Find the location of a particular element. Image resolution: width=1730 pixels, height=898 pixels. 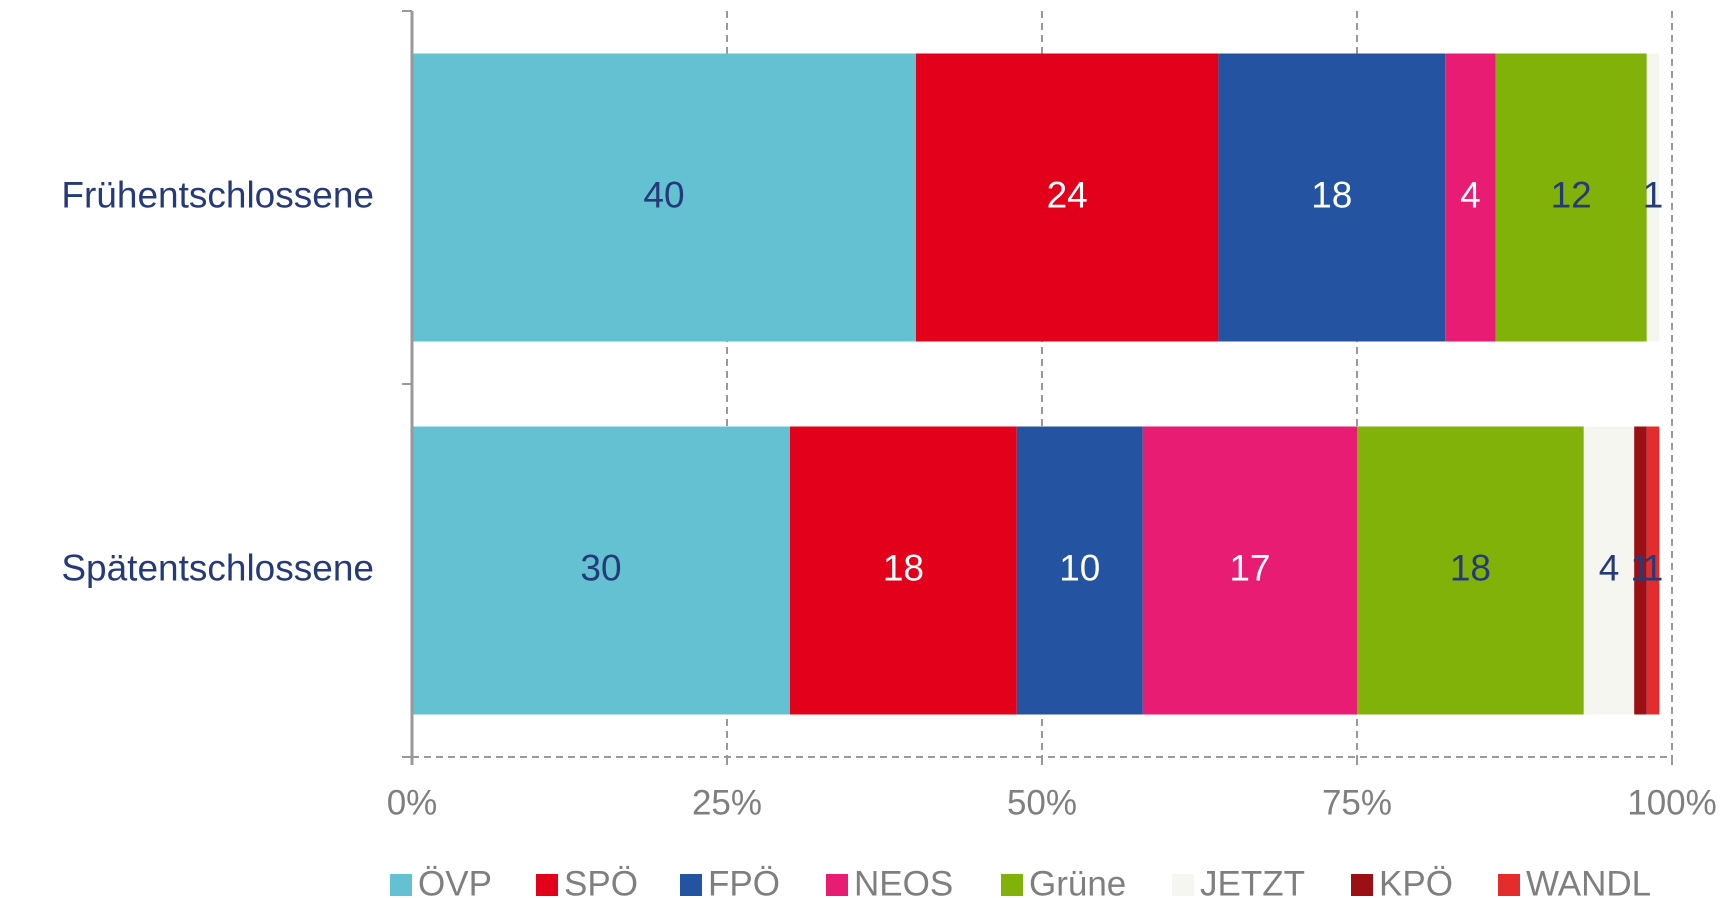

x-tick-label: 75% is located at coordinates (1357, 802).